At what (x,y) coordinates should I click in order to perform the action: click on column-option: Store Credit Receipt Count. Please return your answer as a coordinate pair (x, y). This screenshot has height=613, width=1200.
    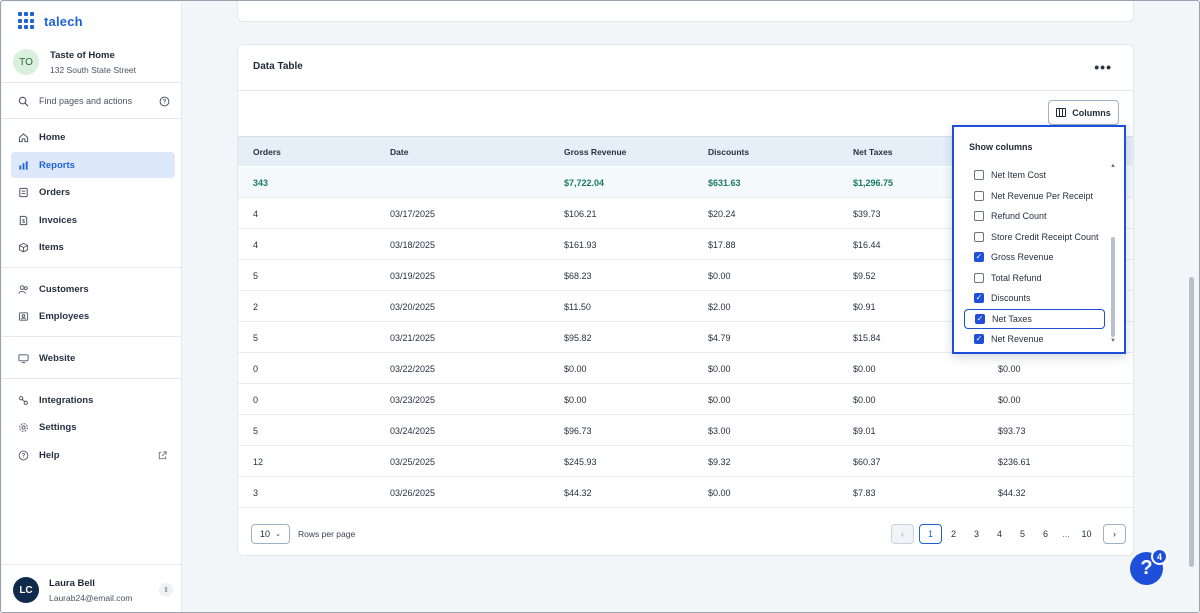
    Looking at the image, I should click on (1034, 237).